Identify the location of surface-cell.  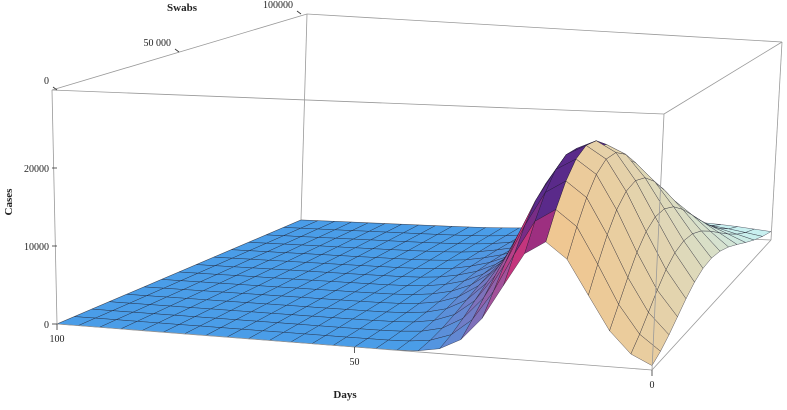
(434, 343).